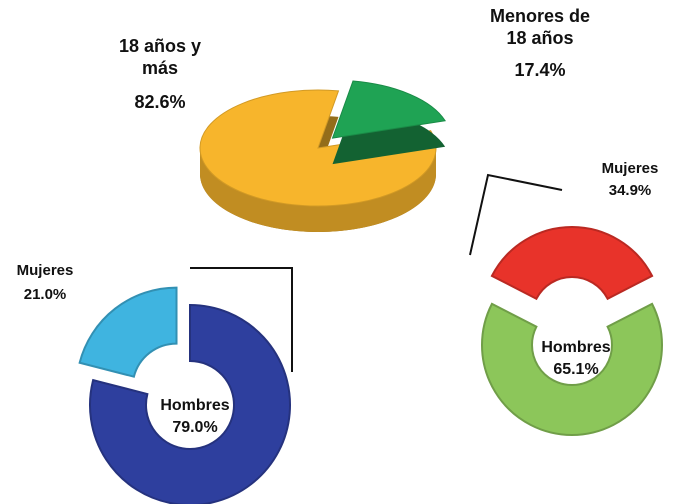 This screenshot has width=676, height=504. What do you see at coordinates (540, 27) in the screenshot?
I see `category-label: Menores de 18 años` at bounding box center [540, 27].